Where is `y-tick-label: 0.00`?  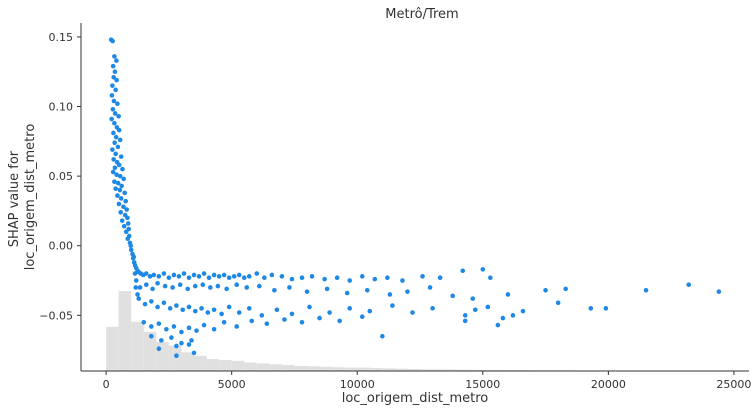 y-tick-label: 0.00 is located at coordinates (61, 246).